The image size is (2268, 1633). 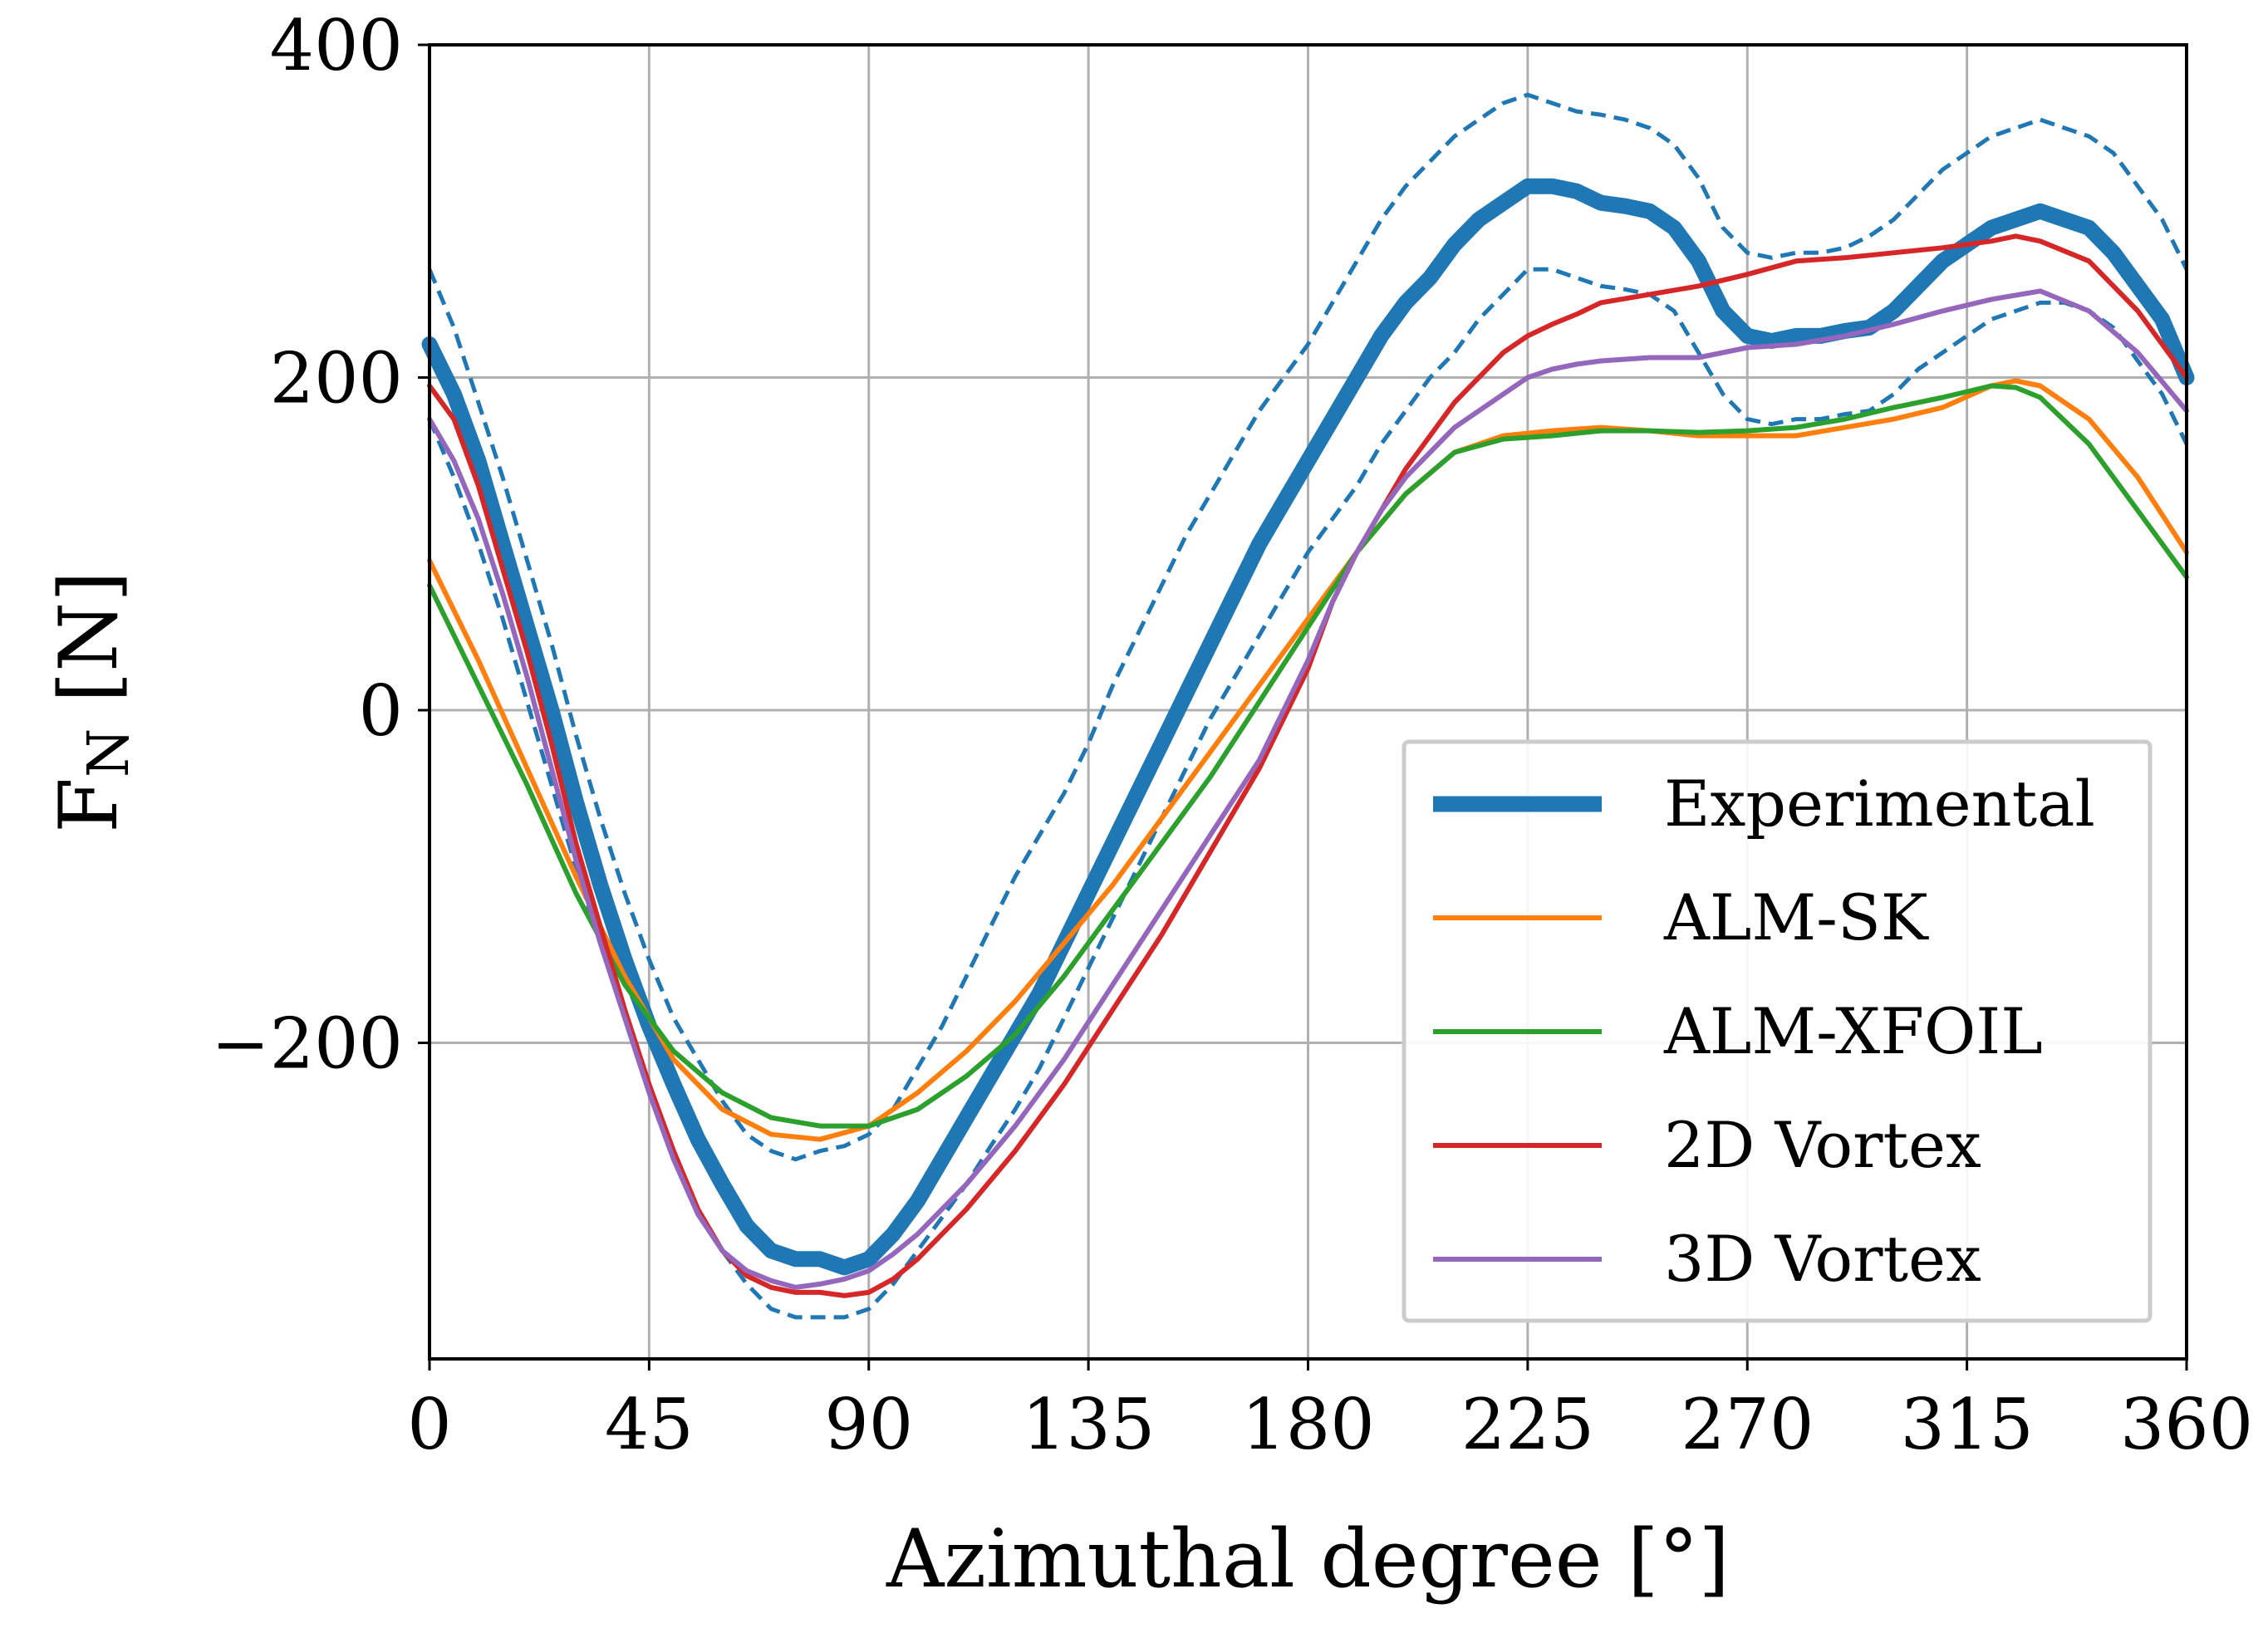 I want to click on x-tick-label: 360, so click(x=2186, y=1424).